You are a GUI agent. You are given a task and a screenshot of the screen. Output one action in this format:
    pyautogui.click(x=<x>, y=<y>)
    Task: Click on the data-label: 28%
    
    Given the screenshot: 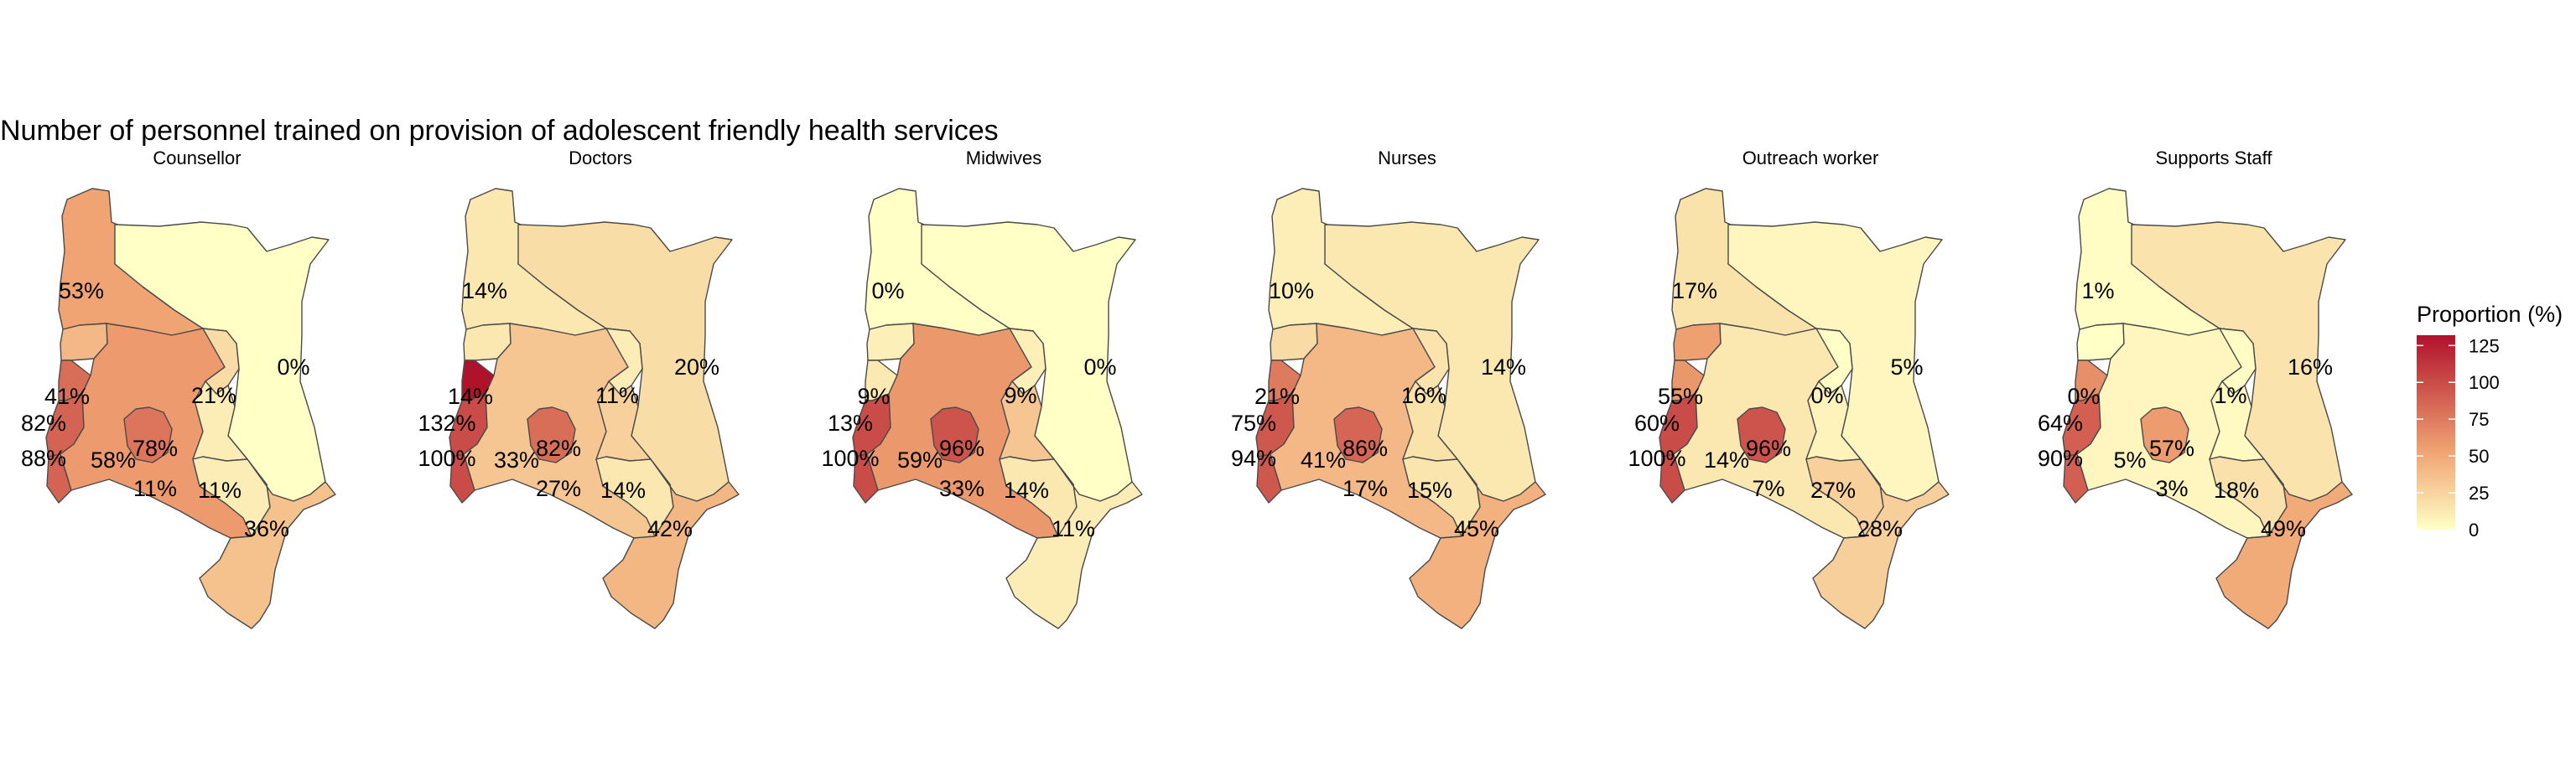 What is the action you would take?
    pyautogui.click(x=1880, y=529)
    